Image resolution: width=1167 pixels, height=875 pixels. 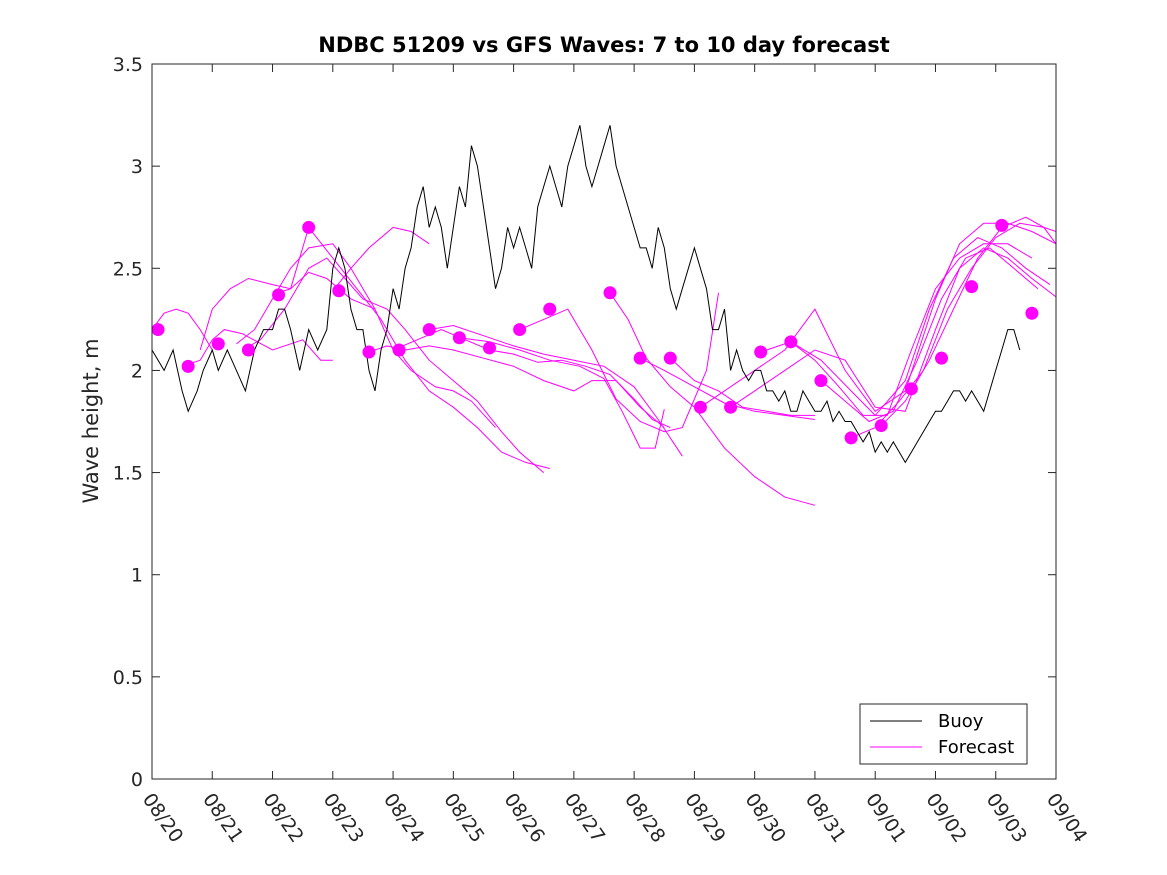 I want to click on y-tick-label: 3.5, so click(x=128, y=65).